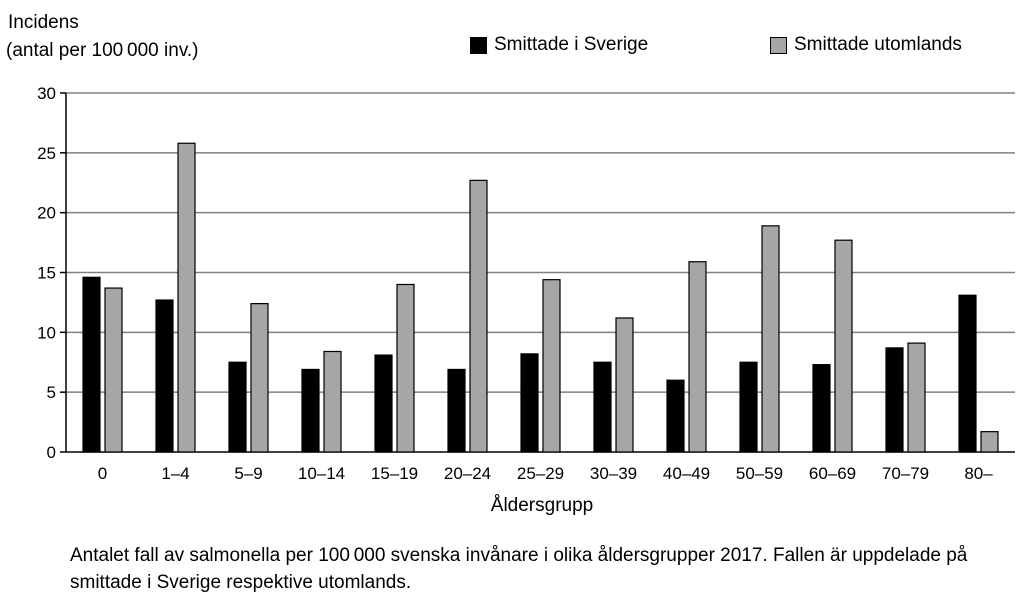 The image size is (1024, 613). What do you see at coordinates (686, 473) in the screenshot?
I see `x-tick-label-8: 40–49` at bounding box center [686, 473].